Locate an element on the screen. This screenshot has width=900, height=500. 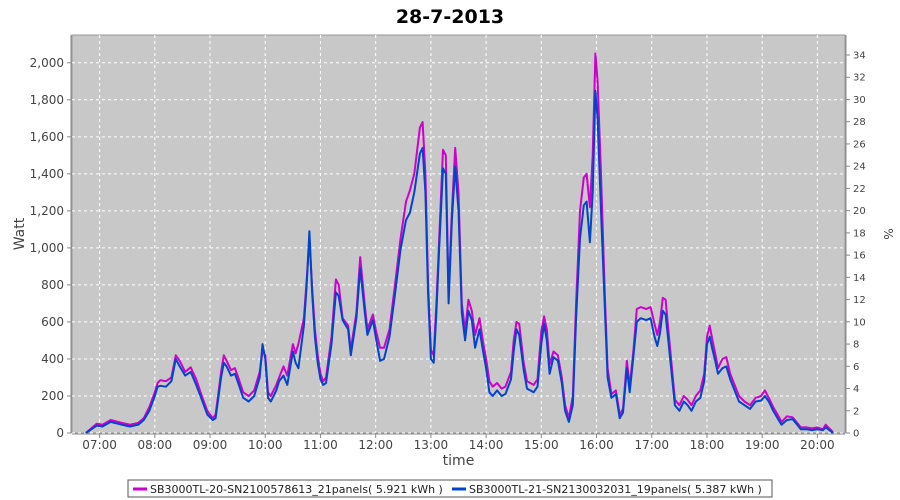
y-tick-label: 1,600 is located at coordinates (47, 137).